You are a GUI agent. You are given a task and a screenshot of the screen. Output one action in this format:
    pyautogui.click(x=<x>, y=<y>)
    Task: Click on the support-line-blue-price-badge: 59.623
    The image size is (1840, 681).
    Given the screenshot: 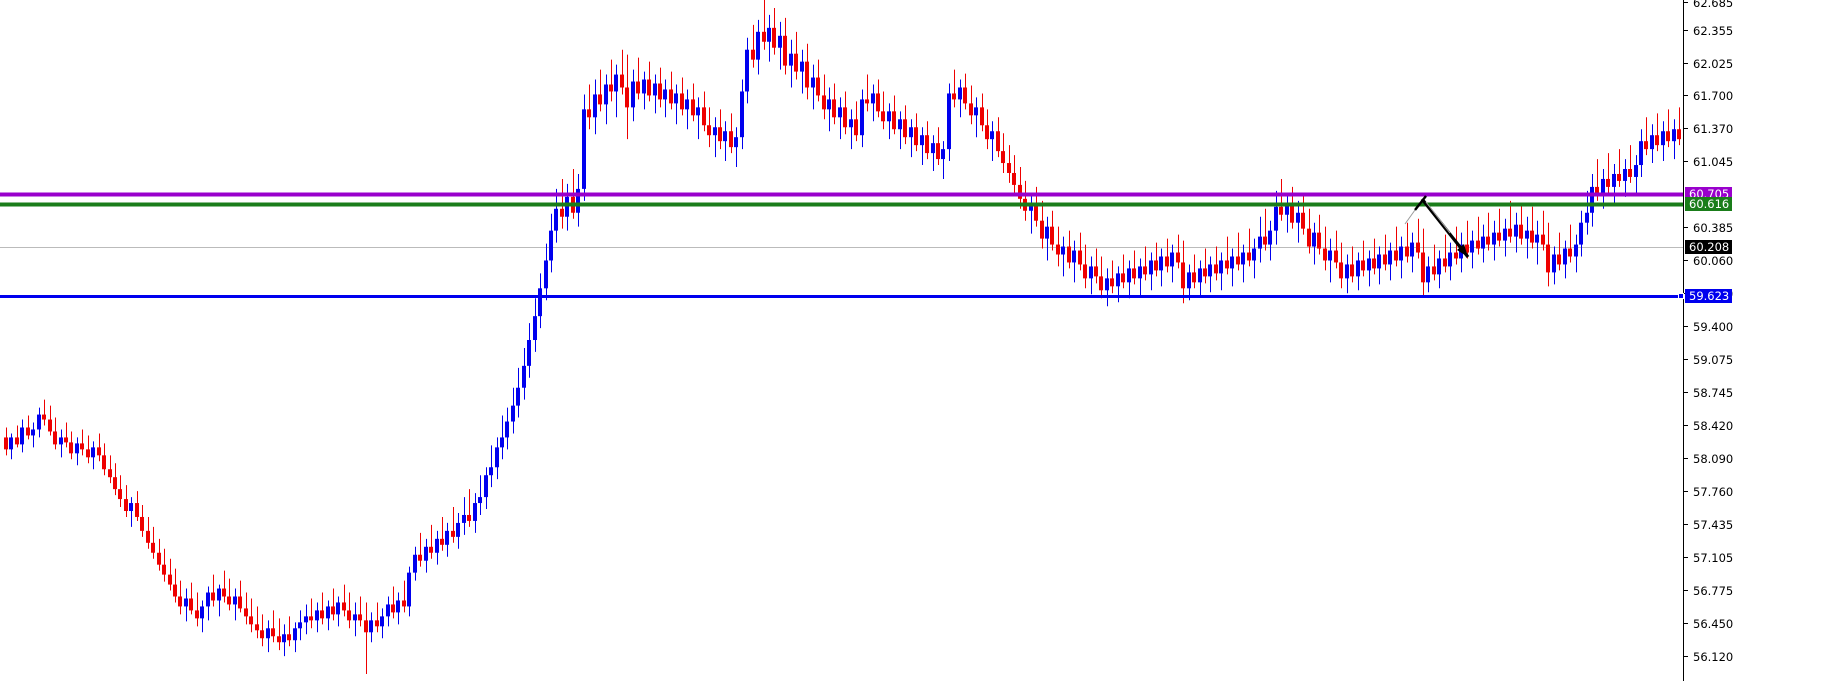 What is the action you would take?
    pyautogui.click(x=1709, y=296)
    